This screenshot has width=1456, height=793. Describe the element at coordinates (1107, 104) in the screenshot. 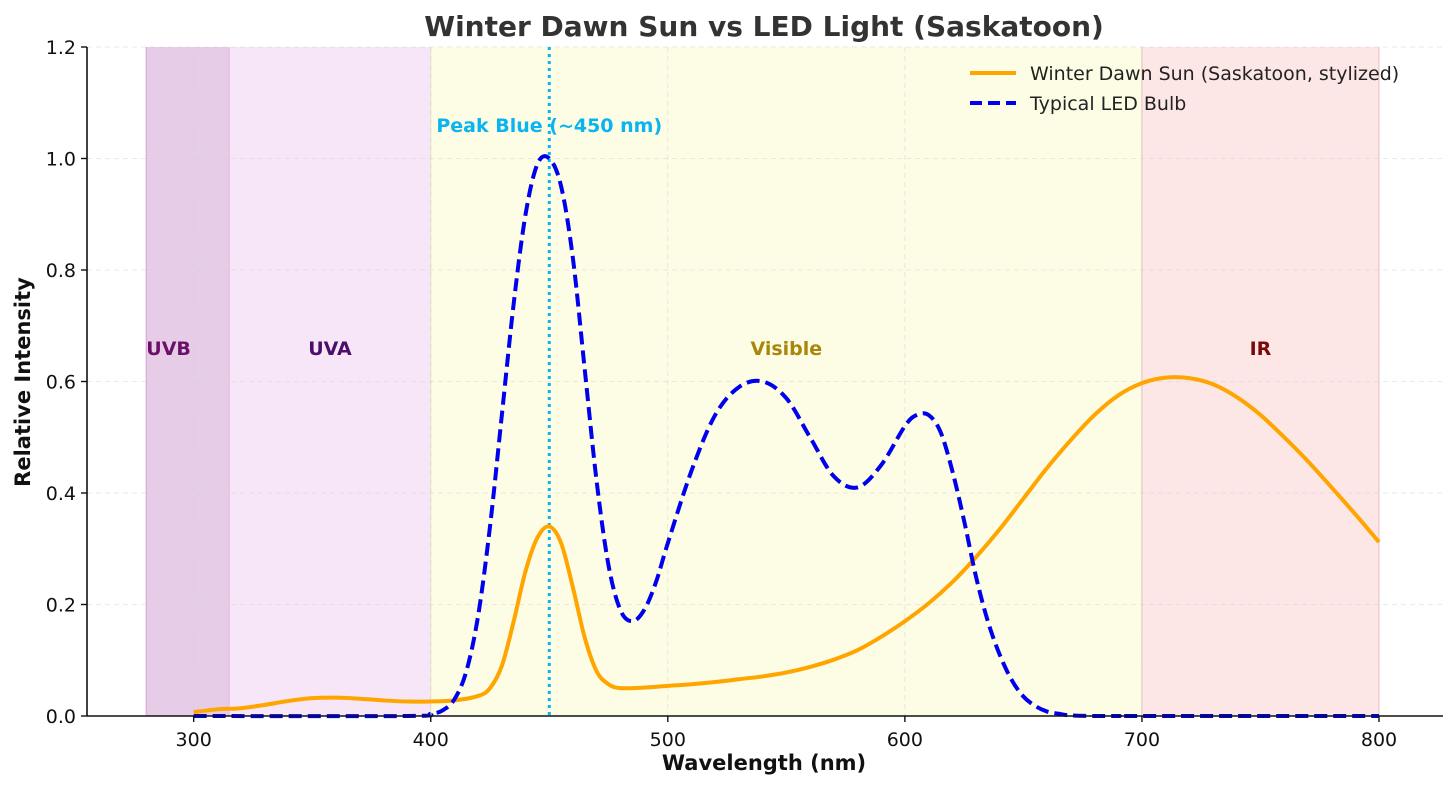

I see `legend-led-label: Typical LED Bulb` at that location.